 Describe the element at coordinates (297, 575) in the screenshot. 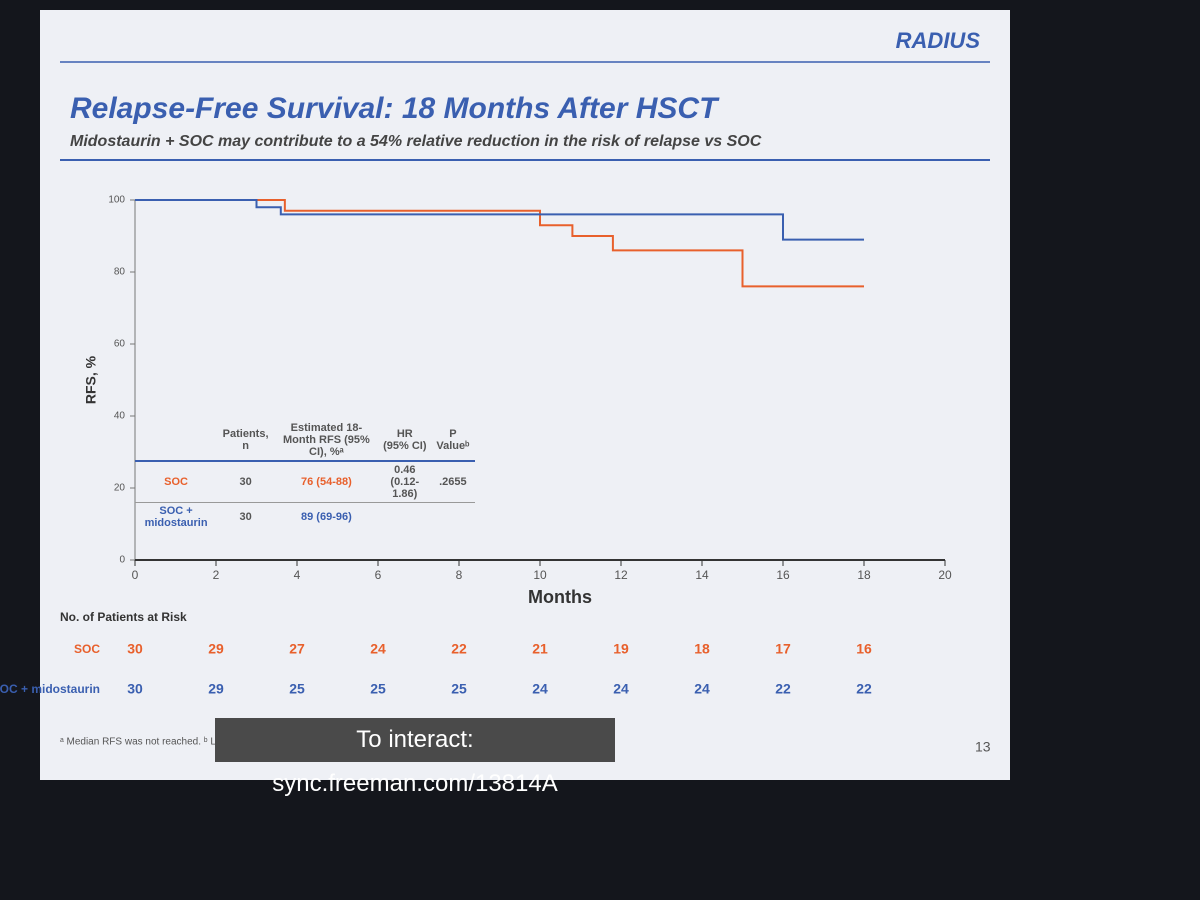

I see `x-tick-label: 4` at that location.